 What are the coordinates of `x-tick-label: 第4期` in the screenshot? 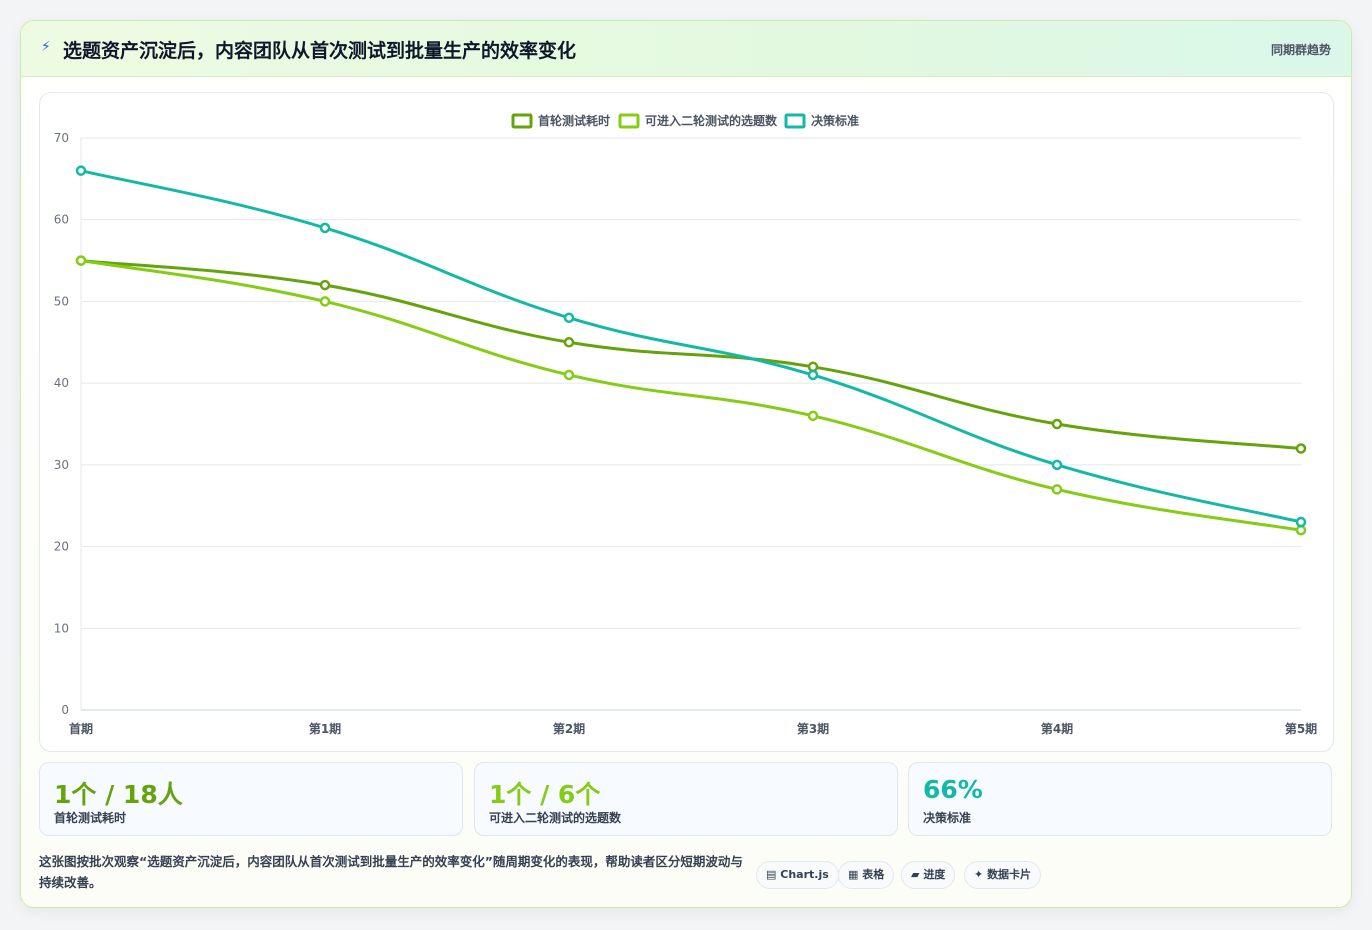 It's located at (1057, 728).